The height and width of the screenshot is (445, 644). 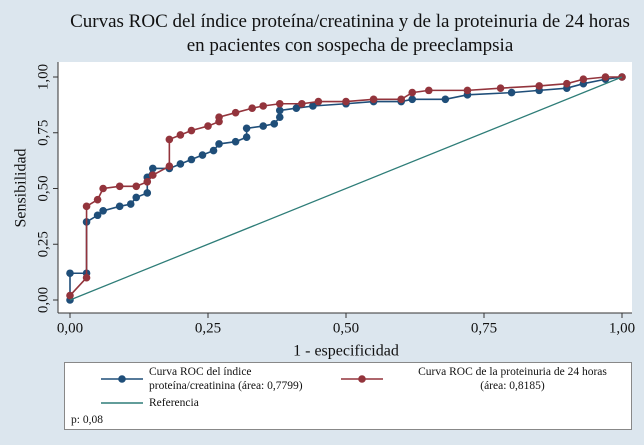 What do you see at coordinates (174, 403) in the screenshot?
I see `legend-label: Referencia` at bounding box center [174, 403].